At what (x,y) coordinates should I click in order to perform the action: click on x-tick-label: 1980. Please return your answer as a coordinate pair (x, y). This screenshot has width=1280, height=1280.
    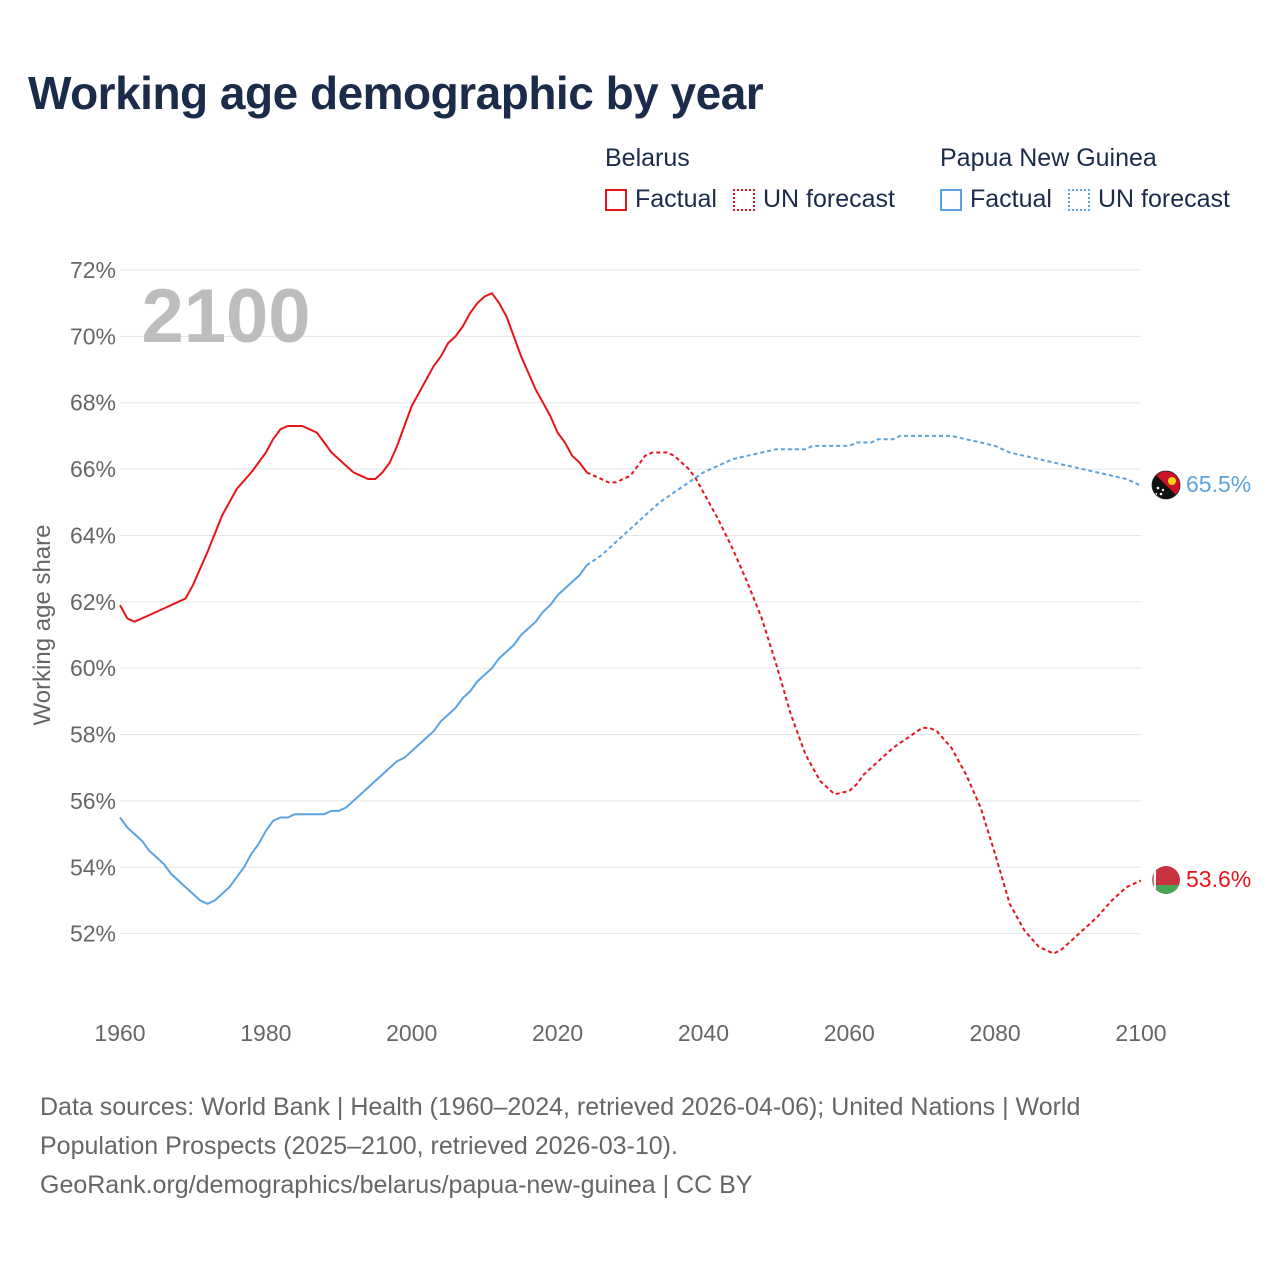
    Looking at the image, I should click on (265, 1033).